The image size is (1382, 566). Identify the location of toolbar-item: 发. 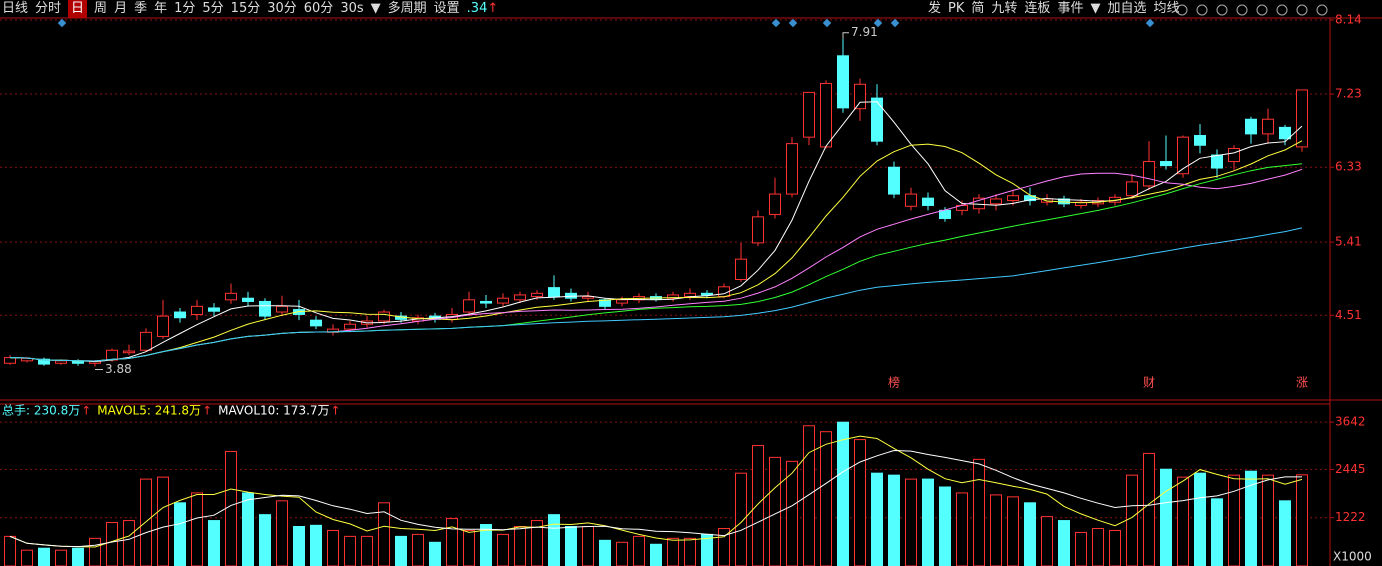
(935, 8).